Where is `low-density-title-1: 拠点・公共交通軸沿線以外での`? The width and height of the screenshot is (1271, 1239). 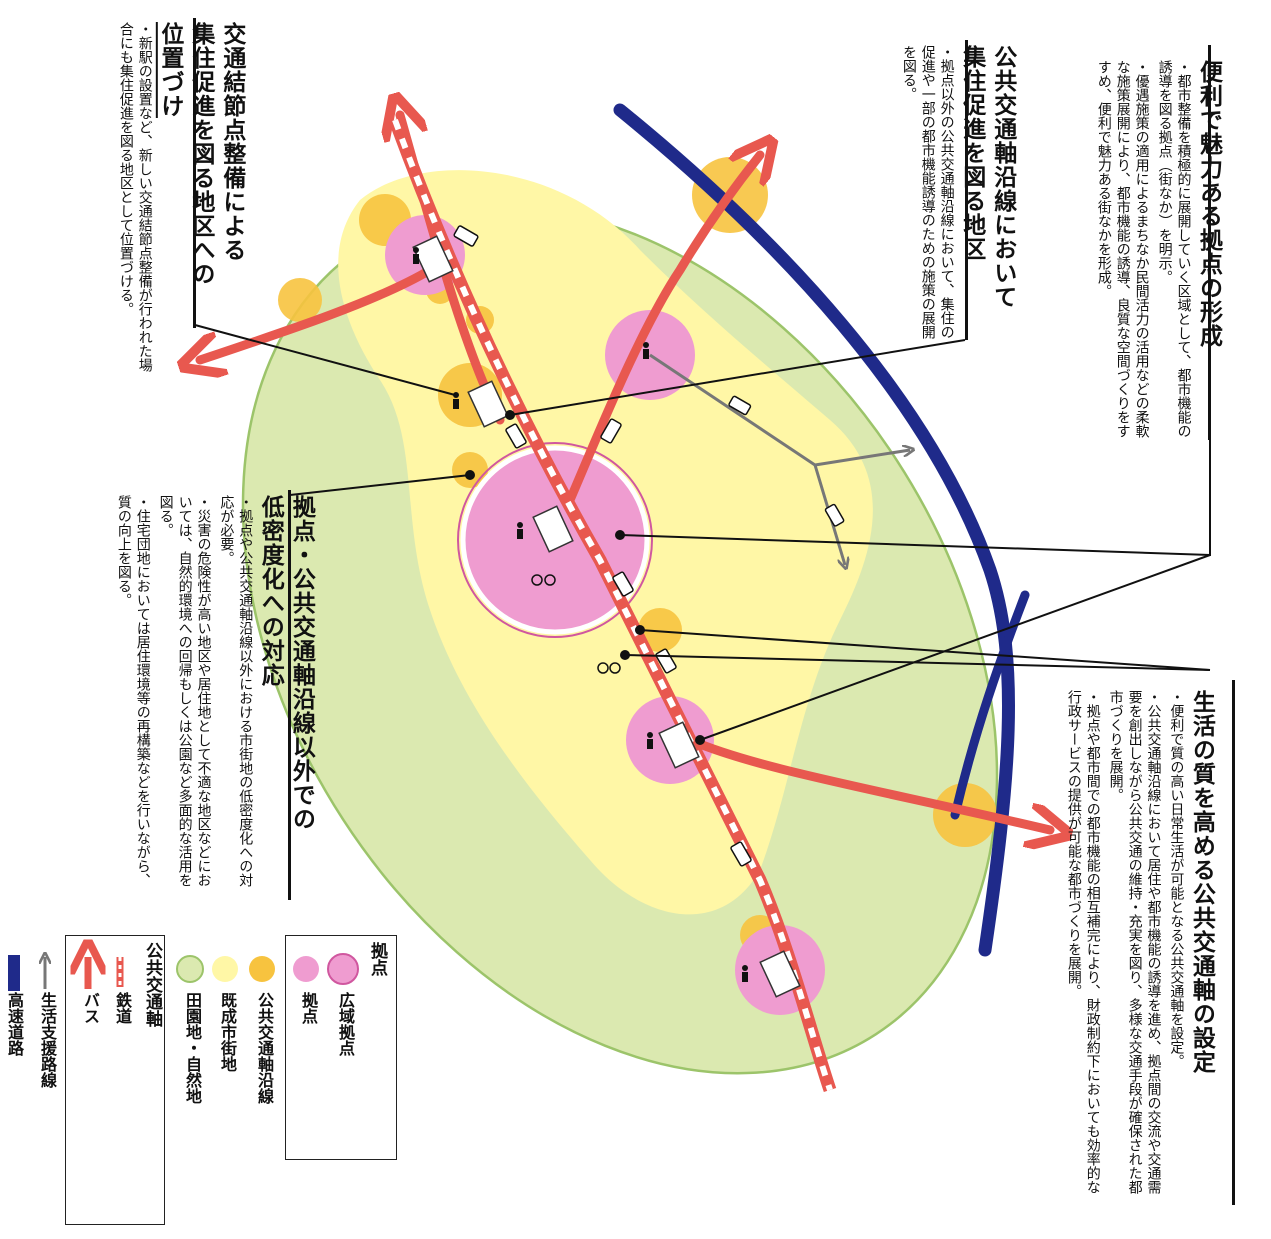
low-density-title-1: 拠点・公共交通軸沿線以外での is located at coordinates (301, 663).